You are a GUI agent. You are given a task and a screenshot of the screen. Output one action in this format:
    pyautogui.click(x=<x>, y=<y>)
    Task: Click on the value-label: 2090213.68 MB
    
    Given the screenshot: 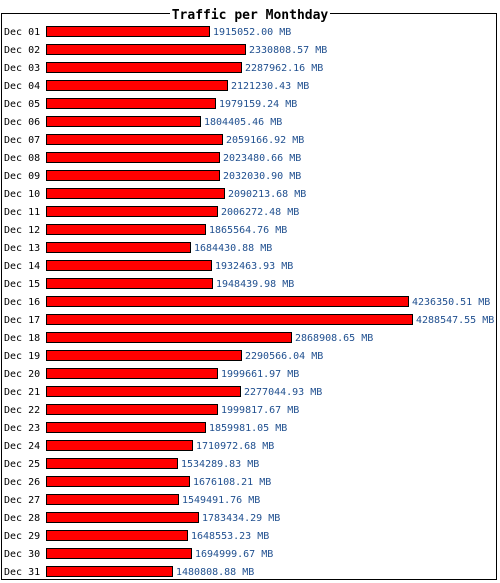 What is the action you would take?
    pyautogui.click(x=267, y=194)
    